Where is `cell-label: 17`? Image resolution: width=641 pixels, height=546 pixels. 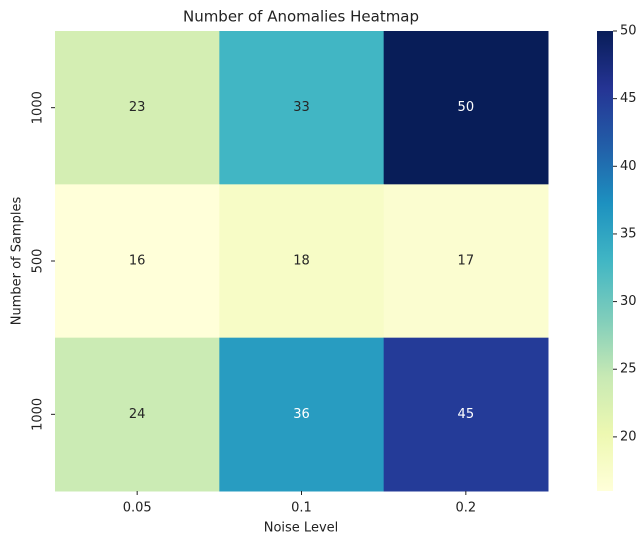
cell-label: 17 is located at coordinates (466, 261).